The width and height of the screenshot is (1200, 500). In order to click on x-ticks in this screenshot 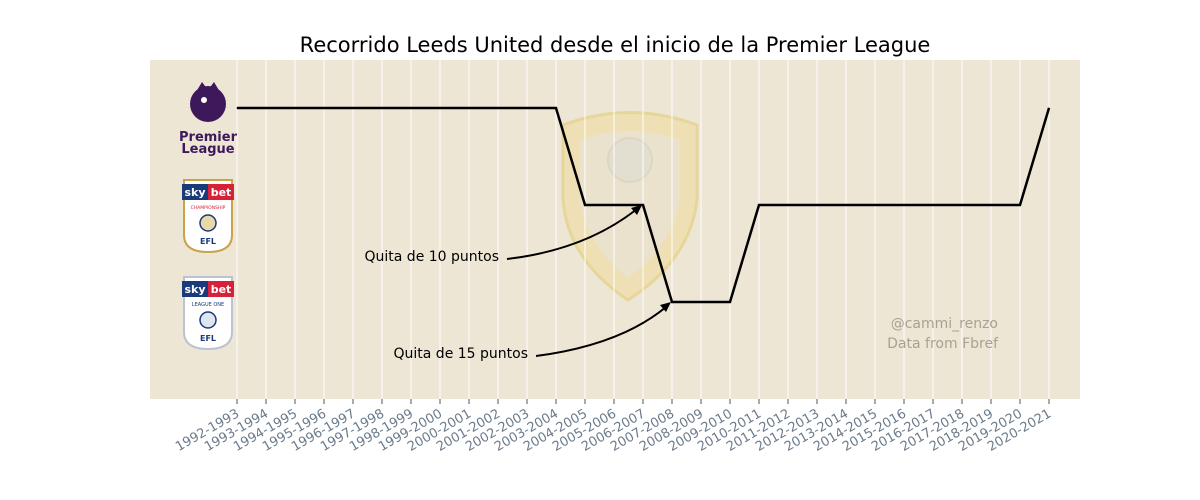, I will do `click(643, 401)`.